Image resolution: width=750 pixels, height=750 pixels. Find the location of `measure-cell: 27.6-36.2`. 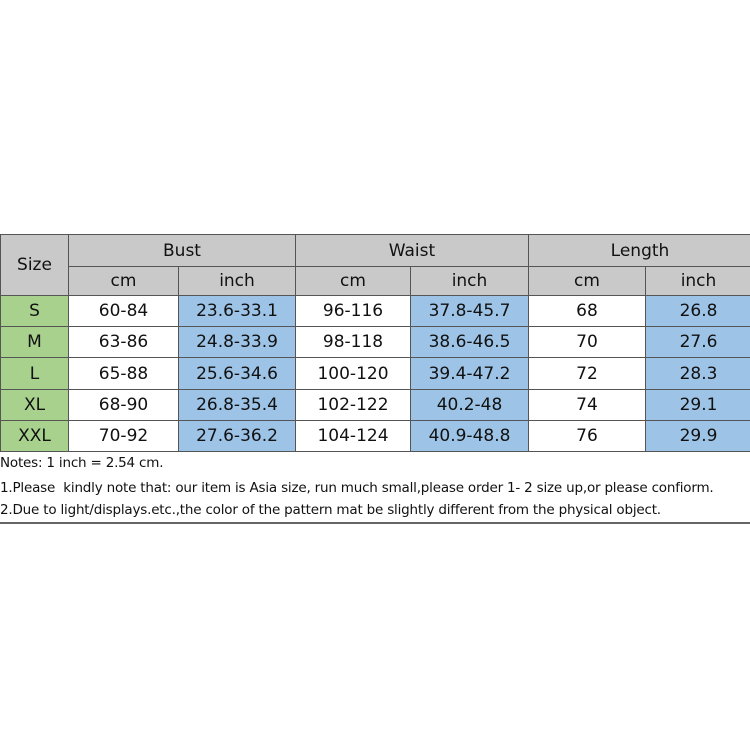

measure-cell: 27.6-36.2 is located at coordinates (237, 436).